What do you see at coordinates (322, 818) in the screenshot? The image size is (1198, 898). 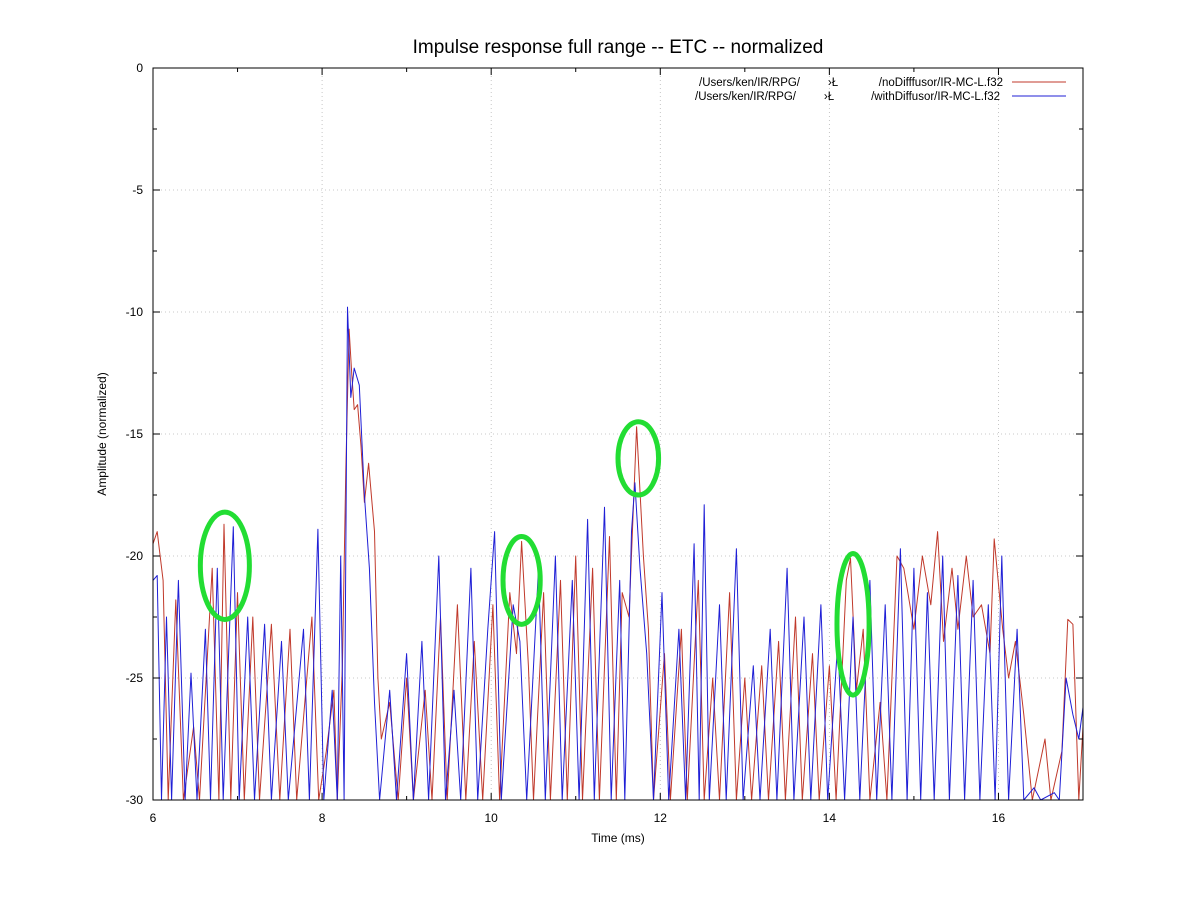 I see `x-tick-label: 8` at bounding box center [322, 818].